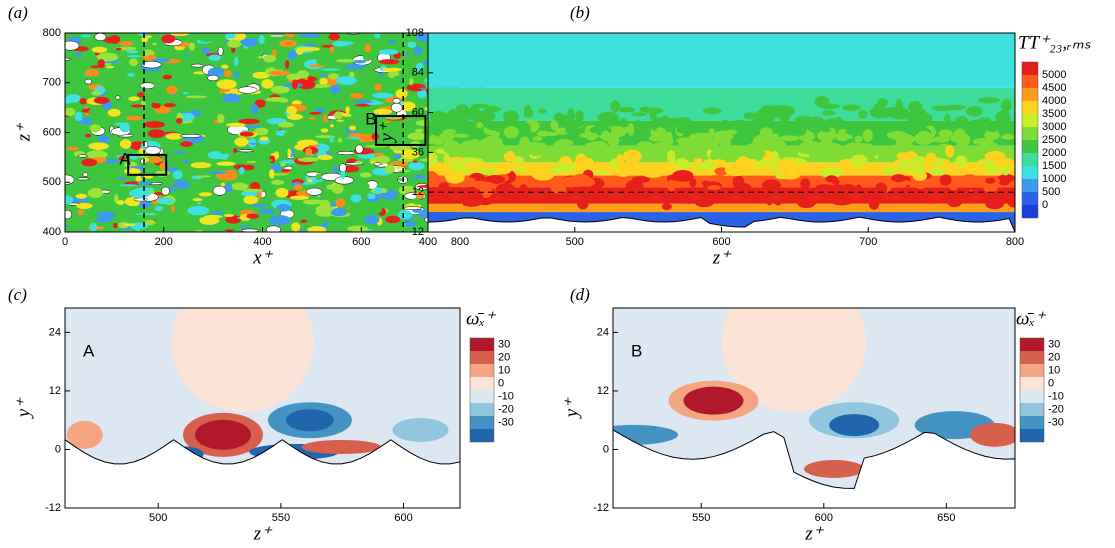 The image size is (1115, 548). Describe the element at coordinates (23, 132) in the screenshot. I see `y-axis-label: z⁺` at that location.